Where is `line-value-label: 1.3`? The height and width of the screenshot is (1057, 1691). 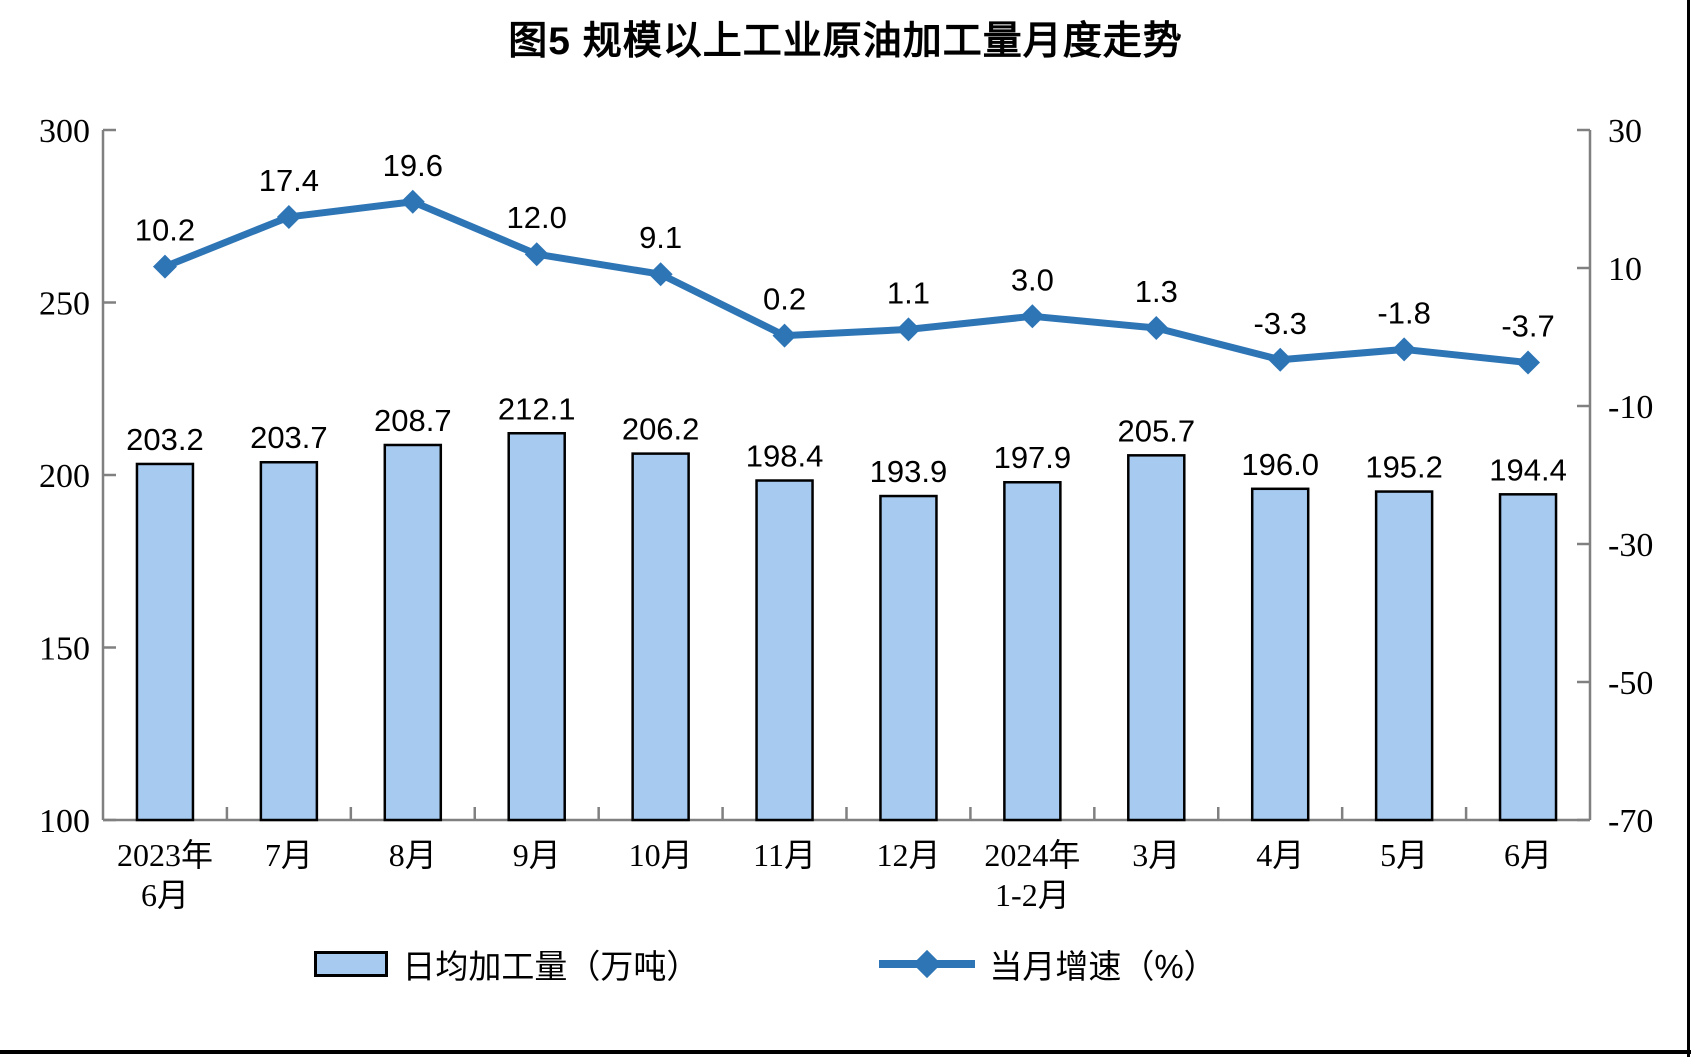
line-value-label: 1.3 is located at coordinates (1156, 291).